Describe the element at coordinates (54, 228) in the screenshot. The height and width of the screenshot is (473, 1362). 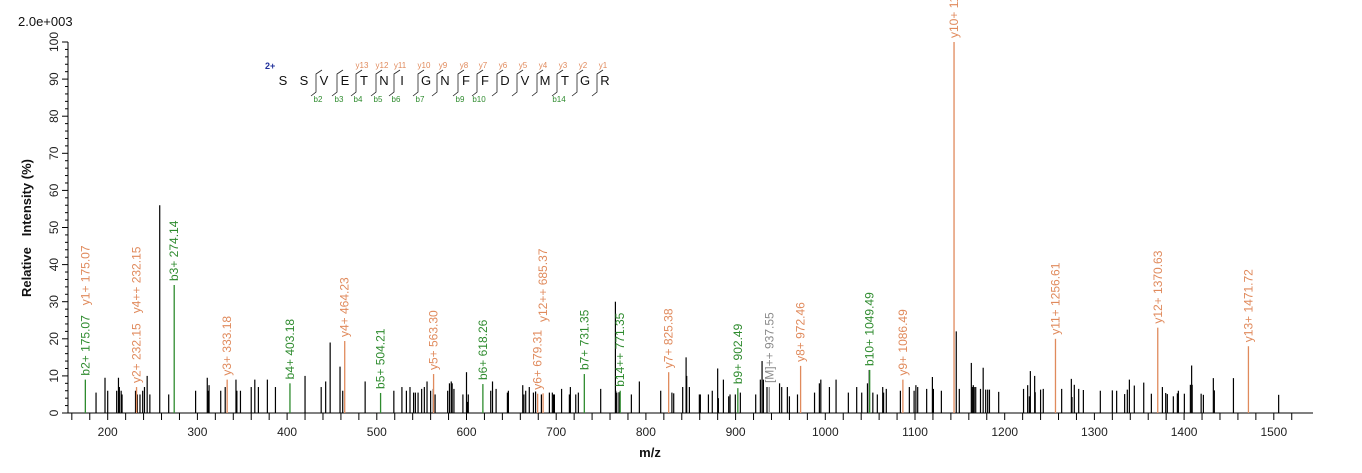
I see `y-tick-label: 50` at that location.